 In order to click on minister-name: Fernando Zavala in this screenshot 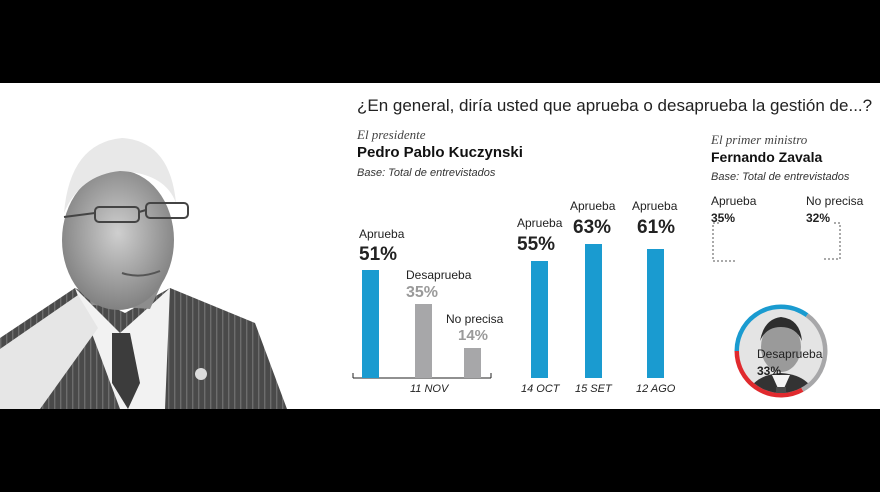, I will do `click(767, 157)`.